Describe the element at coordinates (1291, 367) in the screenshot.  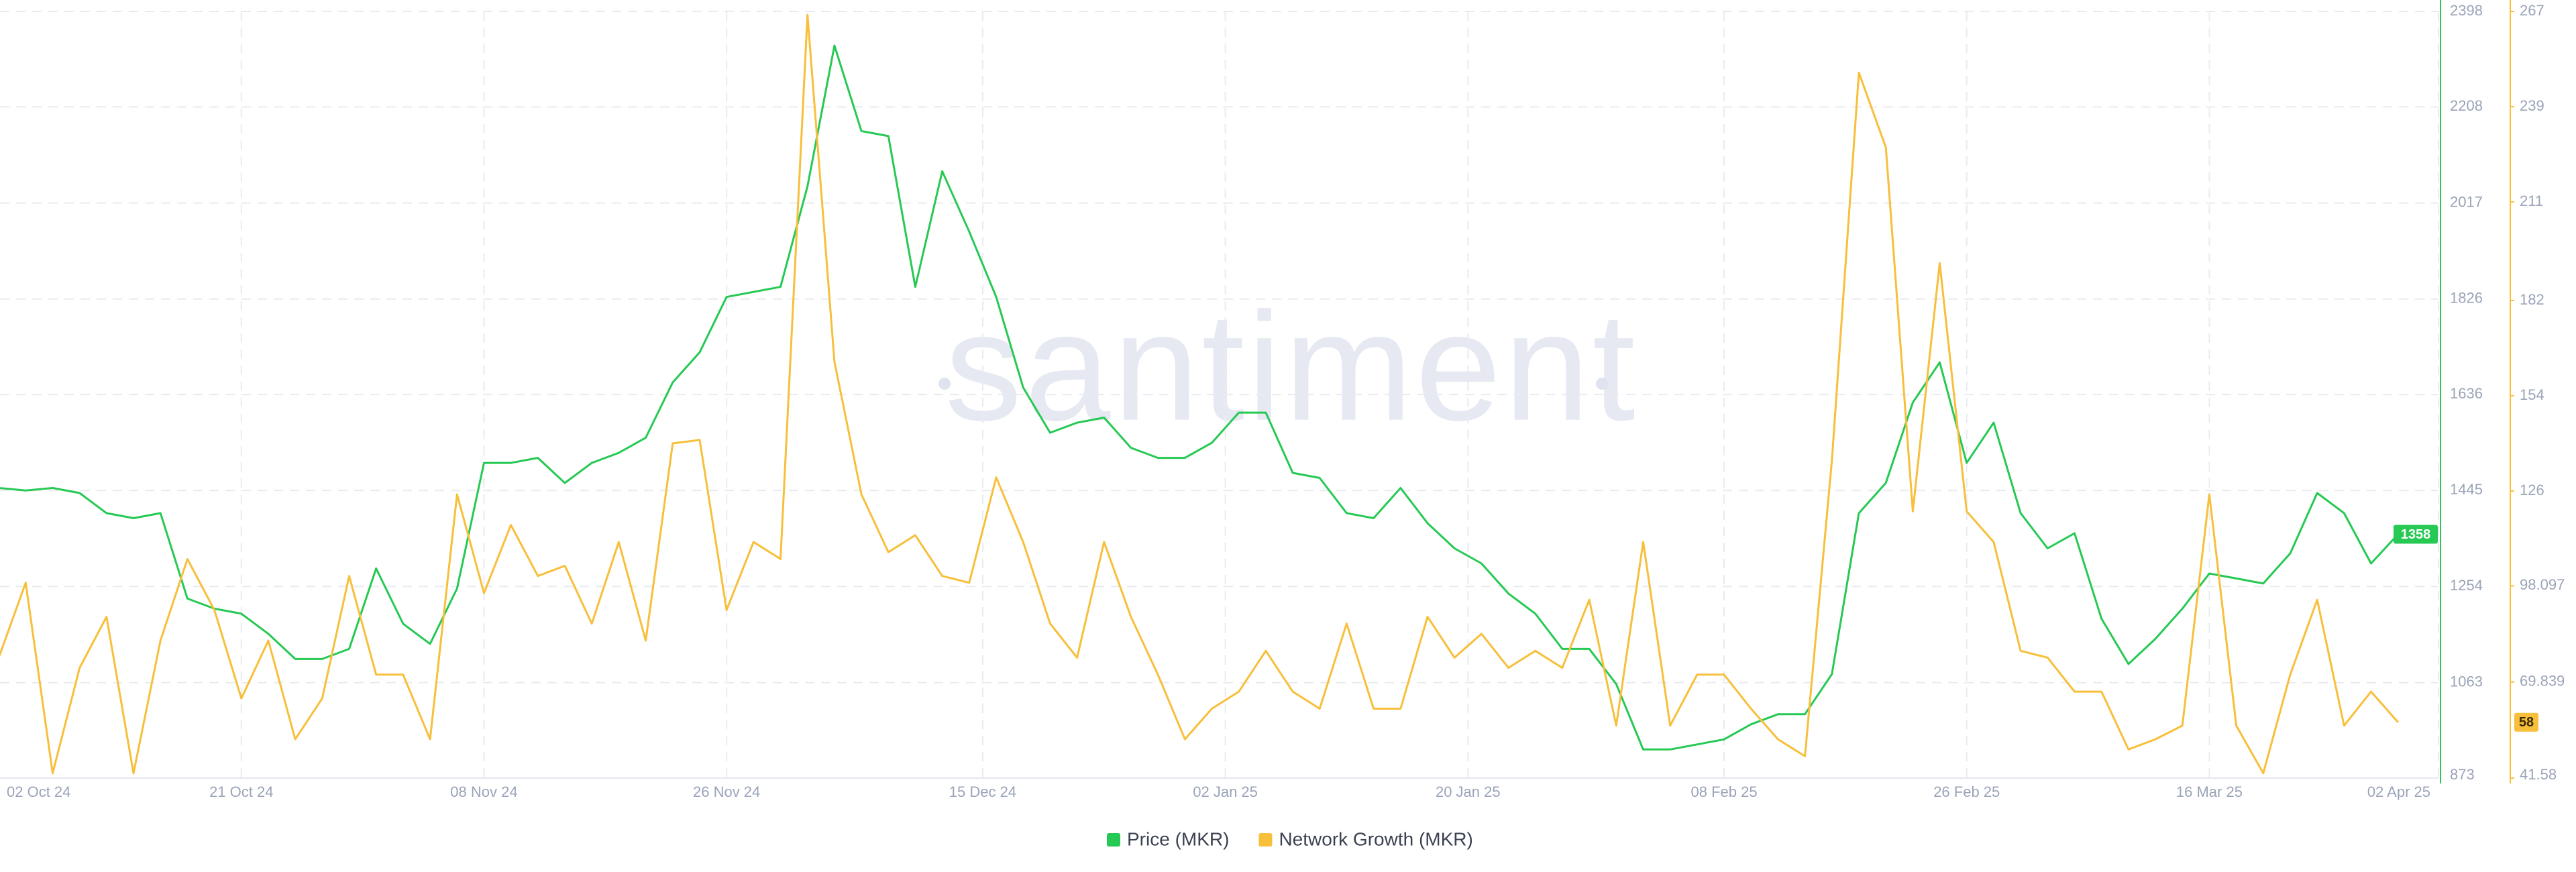
I see `watermark-text: santiment` at that location.